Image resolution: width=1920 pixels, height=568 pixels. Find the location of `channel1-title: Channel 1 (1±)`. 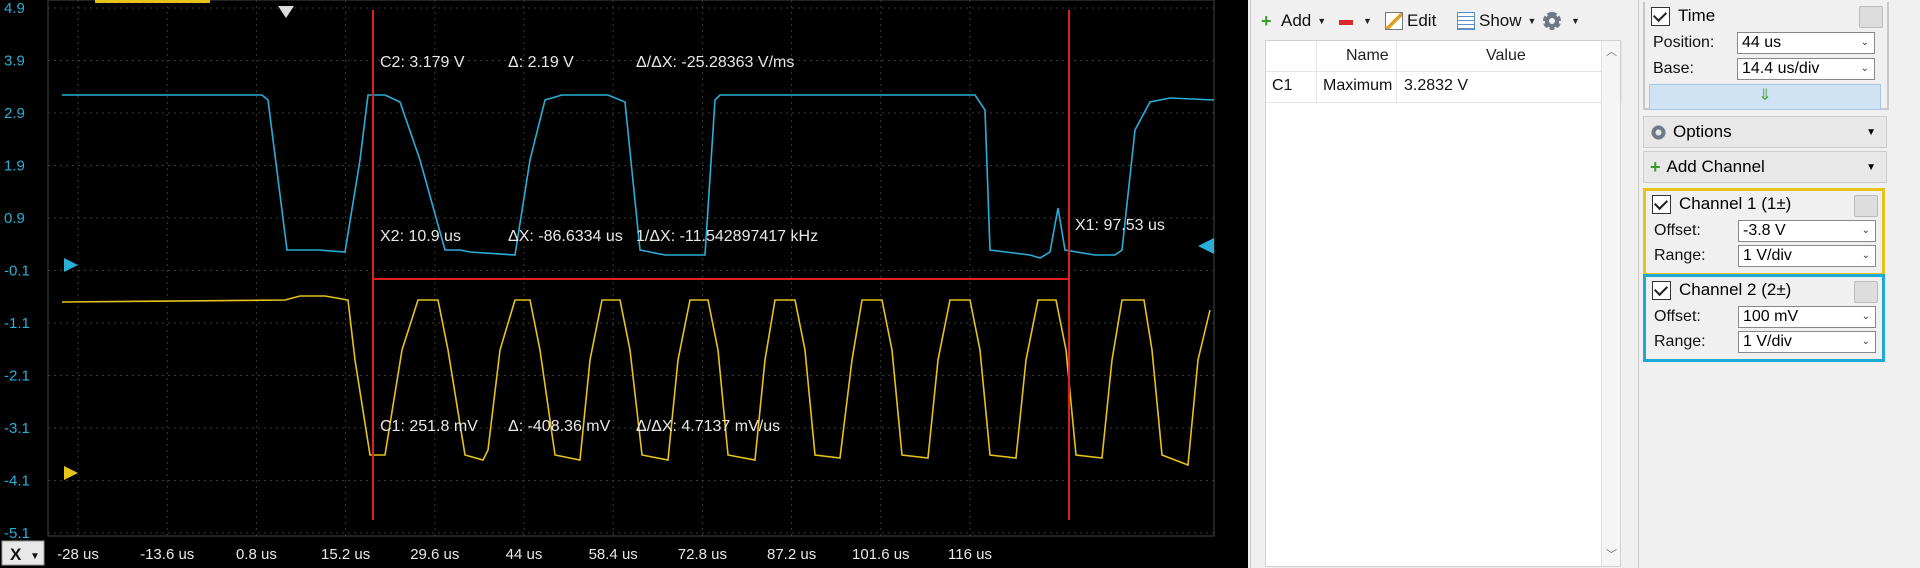

channel1-title: Channel 1 (1±) is located at coordinates (1735, 203).